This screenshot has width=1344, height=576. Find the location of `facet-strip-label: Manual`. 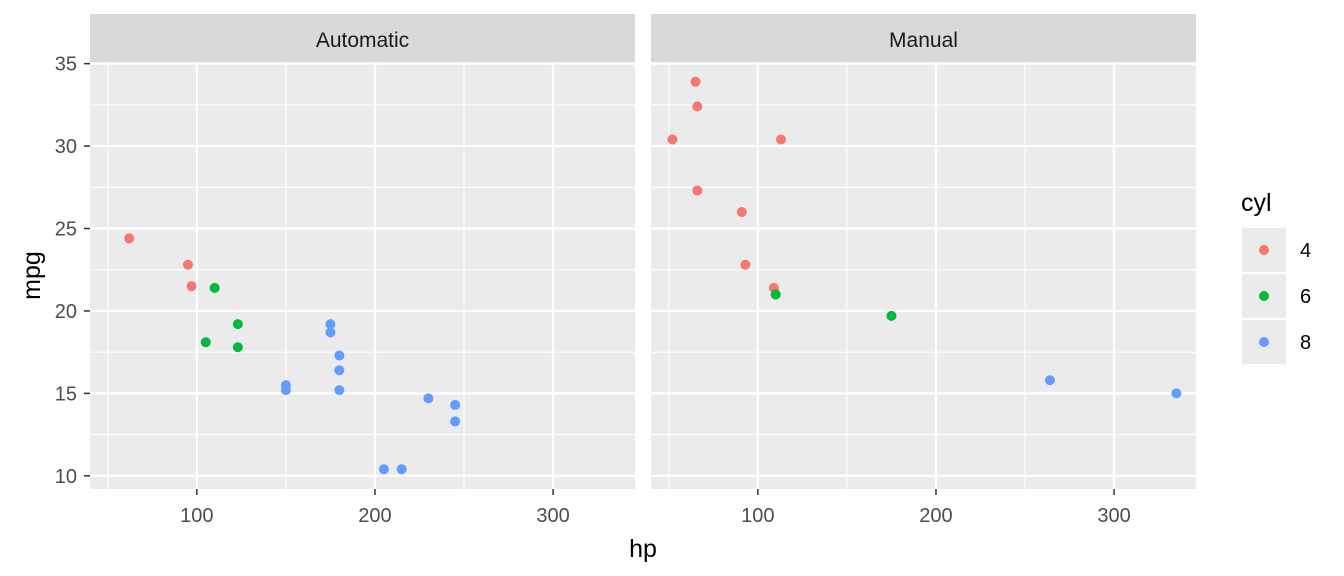

facet-strip-label: Manual is located at coordinates (923, 40).